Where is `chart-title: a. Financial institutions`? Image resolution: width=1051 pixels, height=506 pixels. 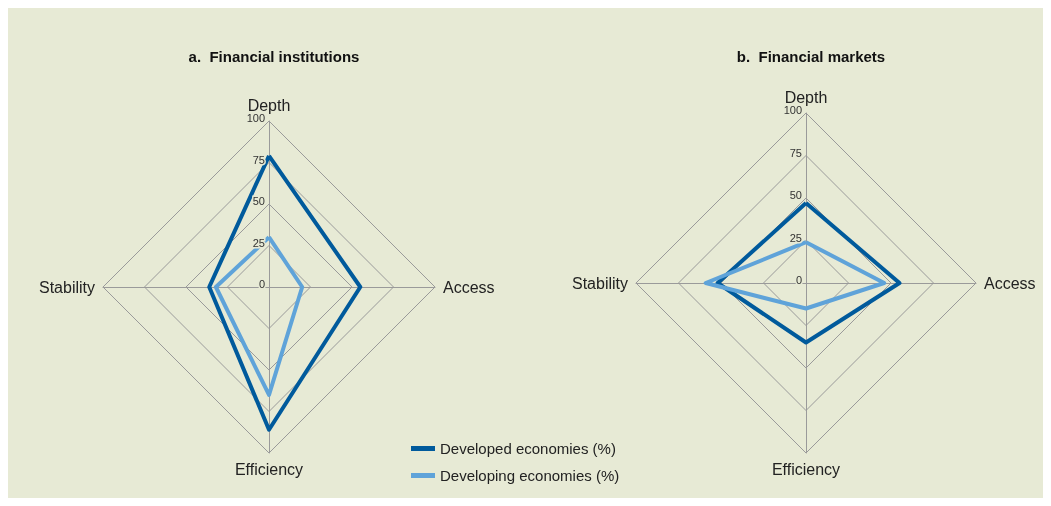
chart-title: a. Financial institutions is located at coordinates (274, 56).